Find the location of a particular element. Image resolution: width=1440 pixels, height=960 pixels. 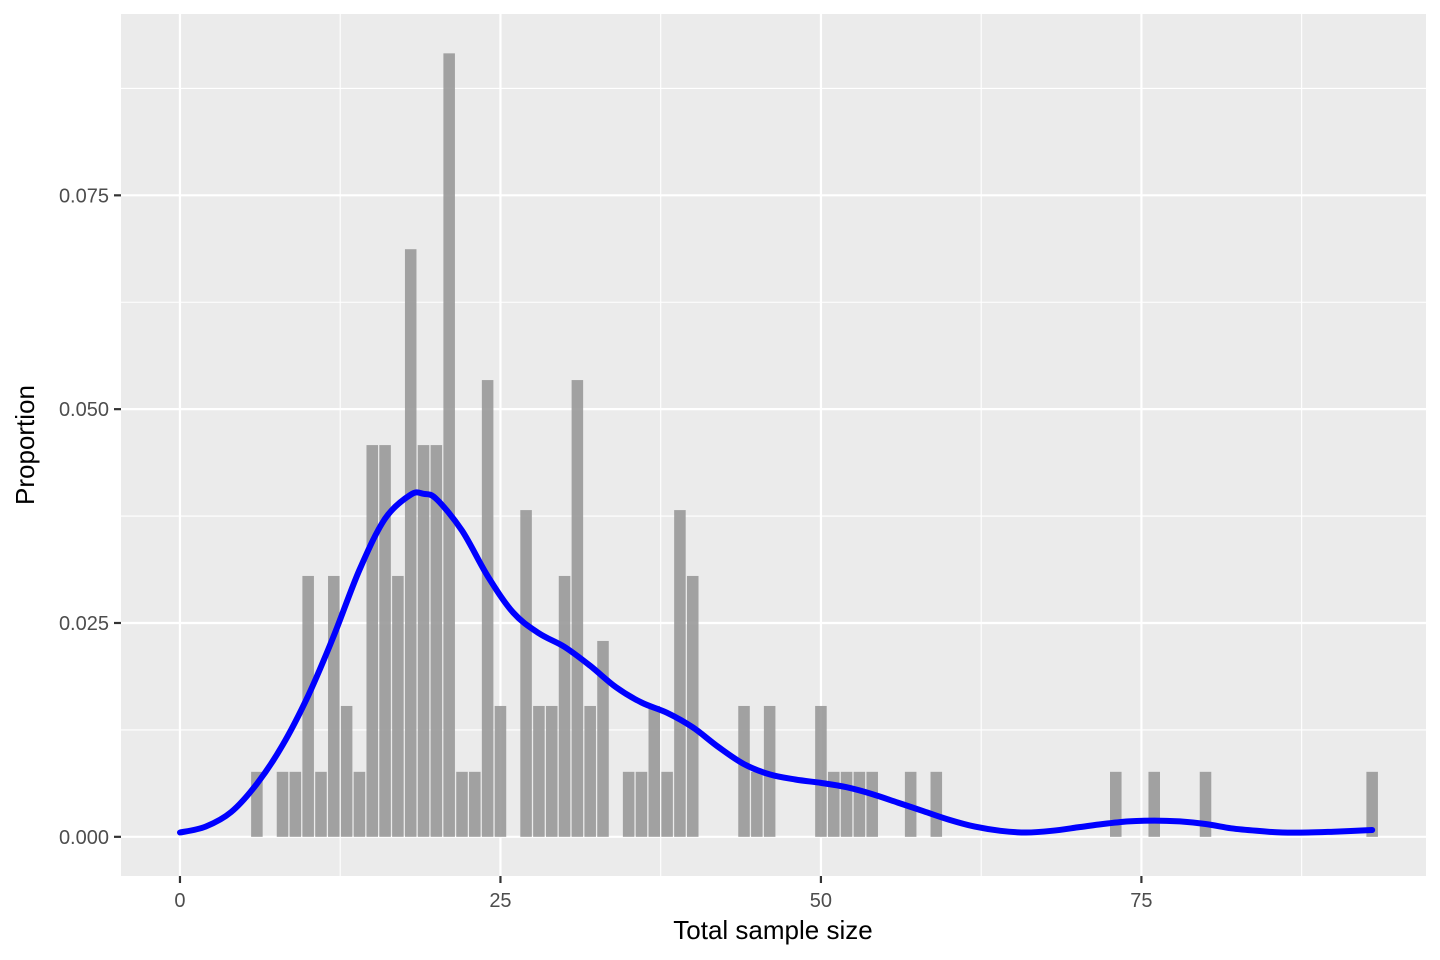

x-axis-title: Total sample size is located at coordinates (772, 930).